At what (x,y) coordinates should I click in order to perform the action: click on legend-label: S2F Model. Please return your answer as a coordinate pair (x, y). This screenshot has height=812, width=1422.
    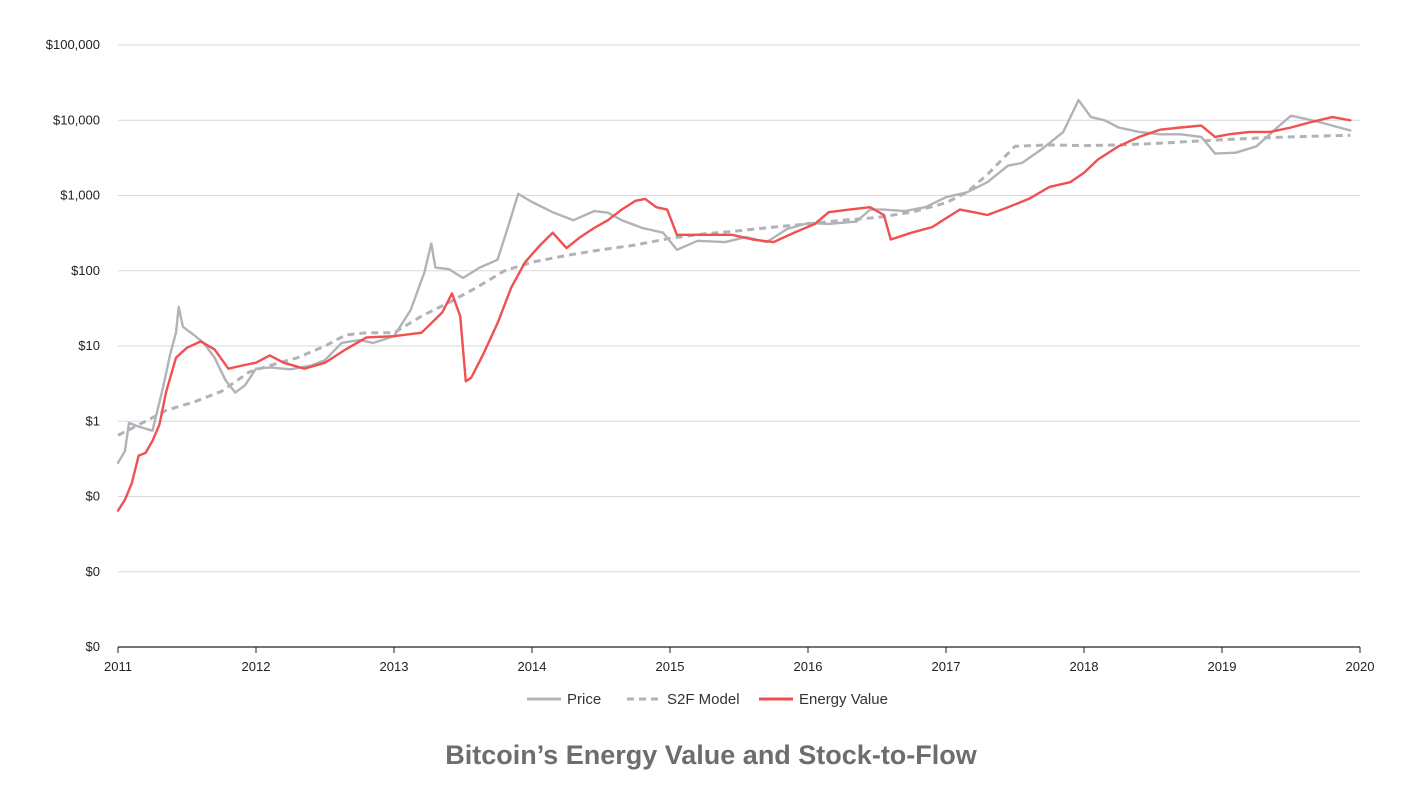
    Looking at the image, I should click on (703, 699).